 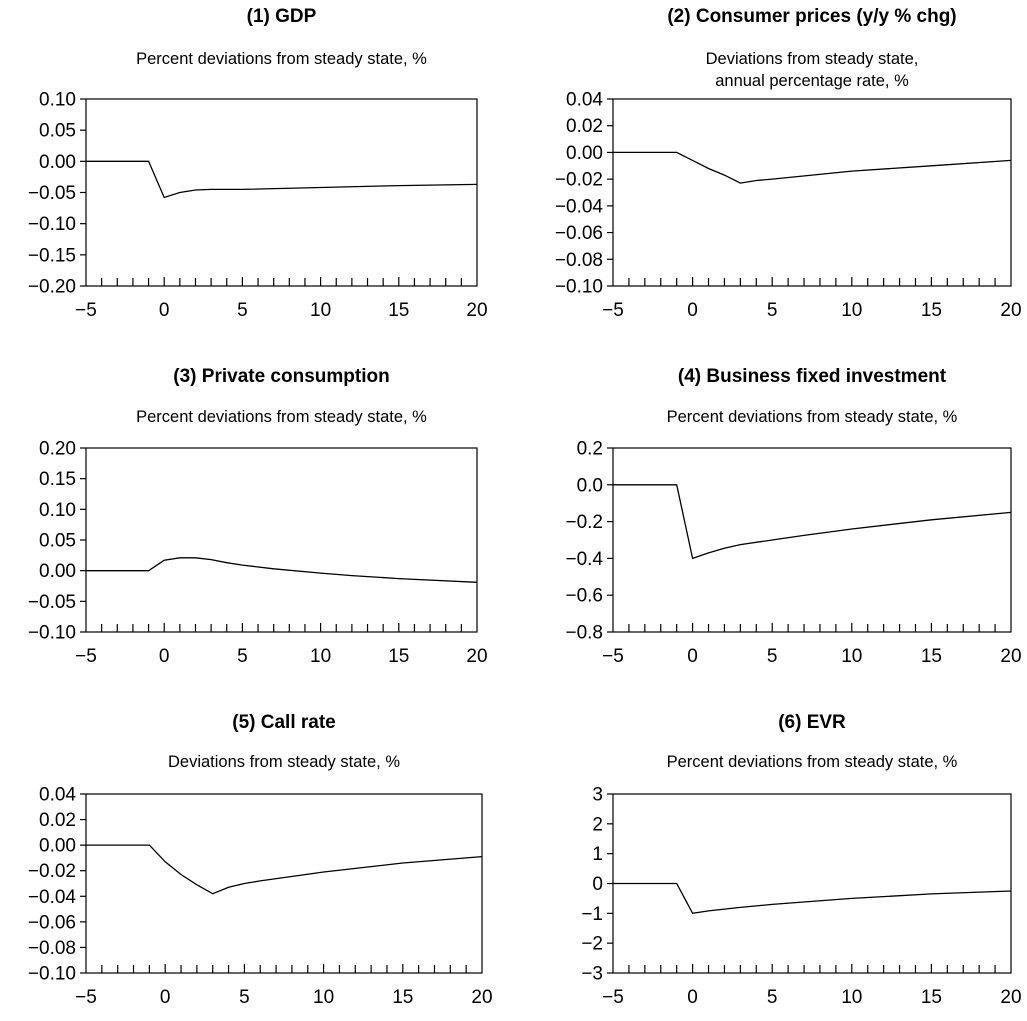 I want to click on y-tick-label: −0.4, so click(x=584, y=559).